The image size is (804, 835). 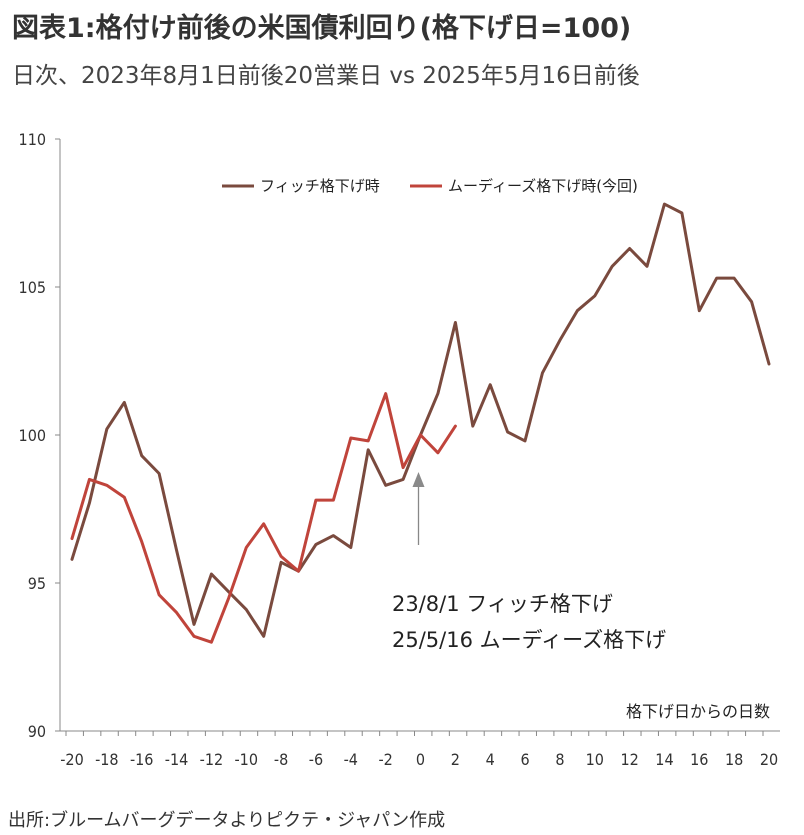 What do you see at coordinates (490, 759) in the screenshot?
I see `x-tick-label: 4` at bounding box center [490, 759].